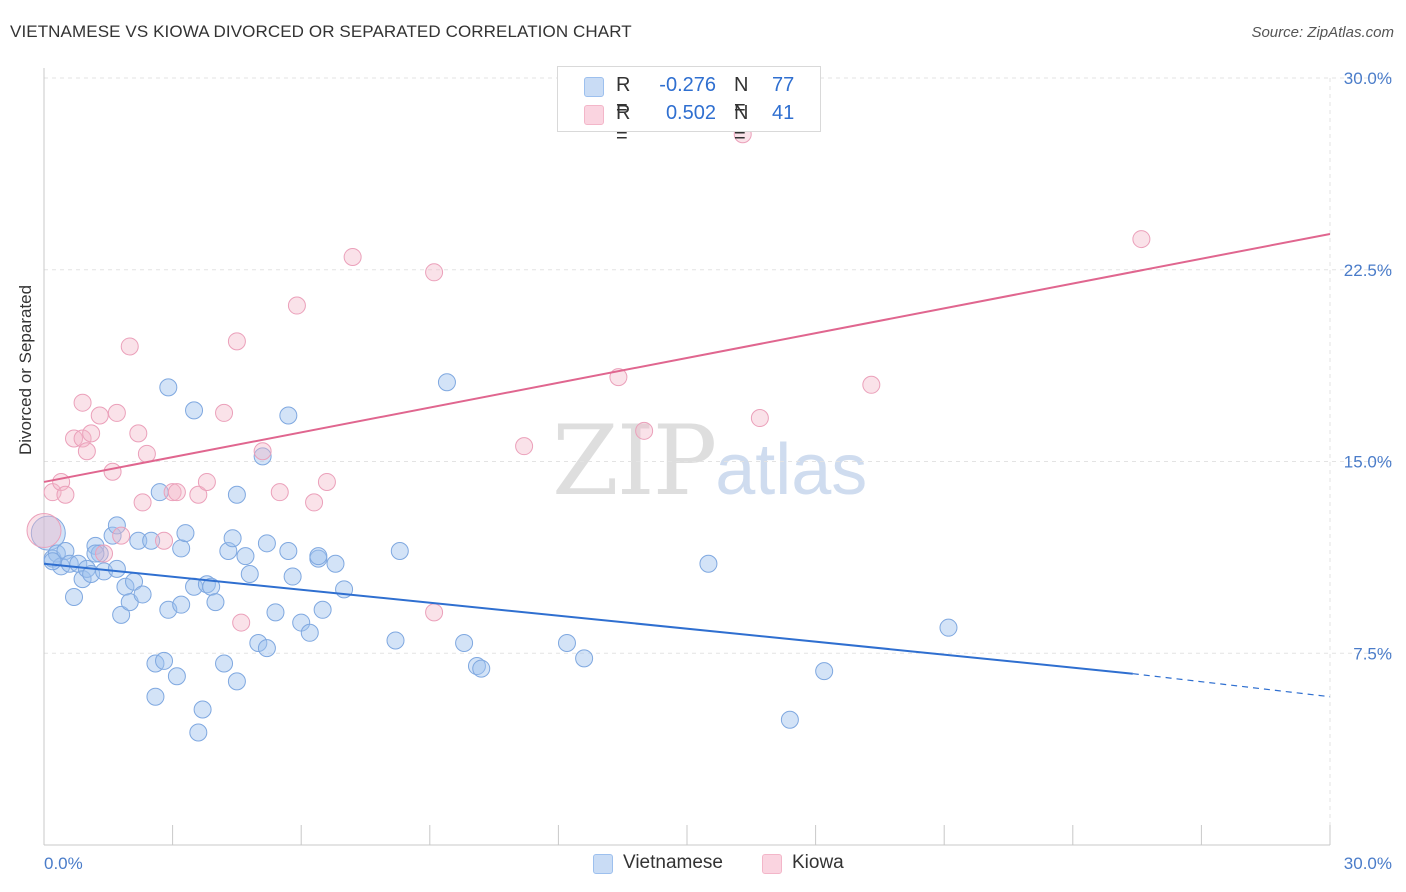 The height and width of the screenshot is (892, 1406). I want to click on watermark-atlas: atlas, so click(791, 470).